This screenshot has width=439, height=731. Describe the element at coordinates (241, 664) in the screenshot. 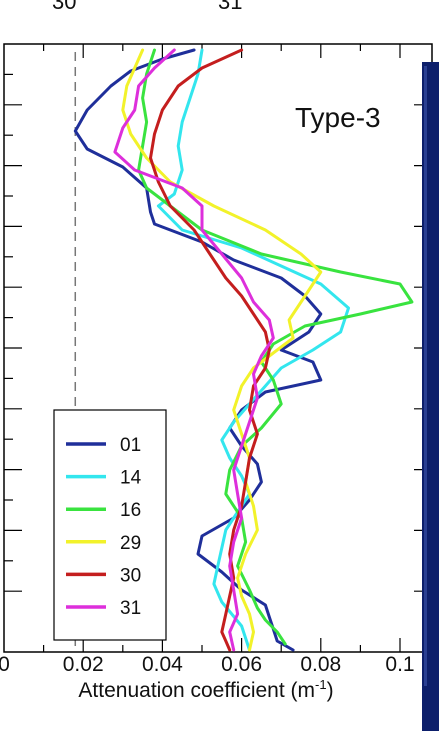

I see `x-tick-label: 0.06` at that location.